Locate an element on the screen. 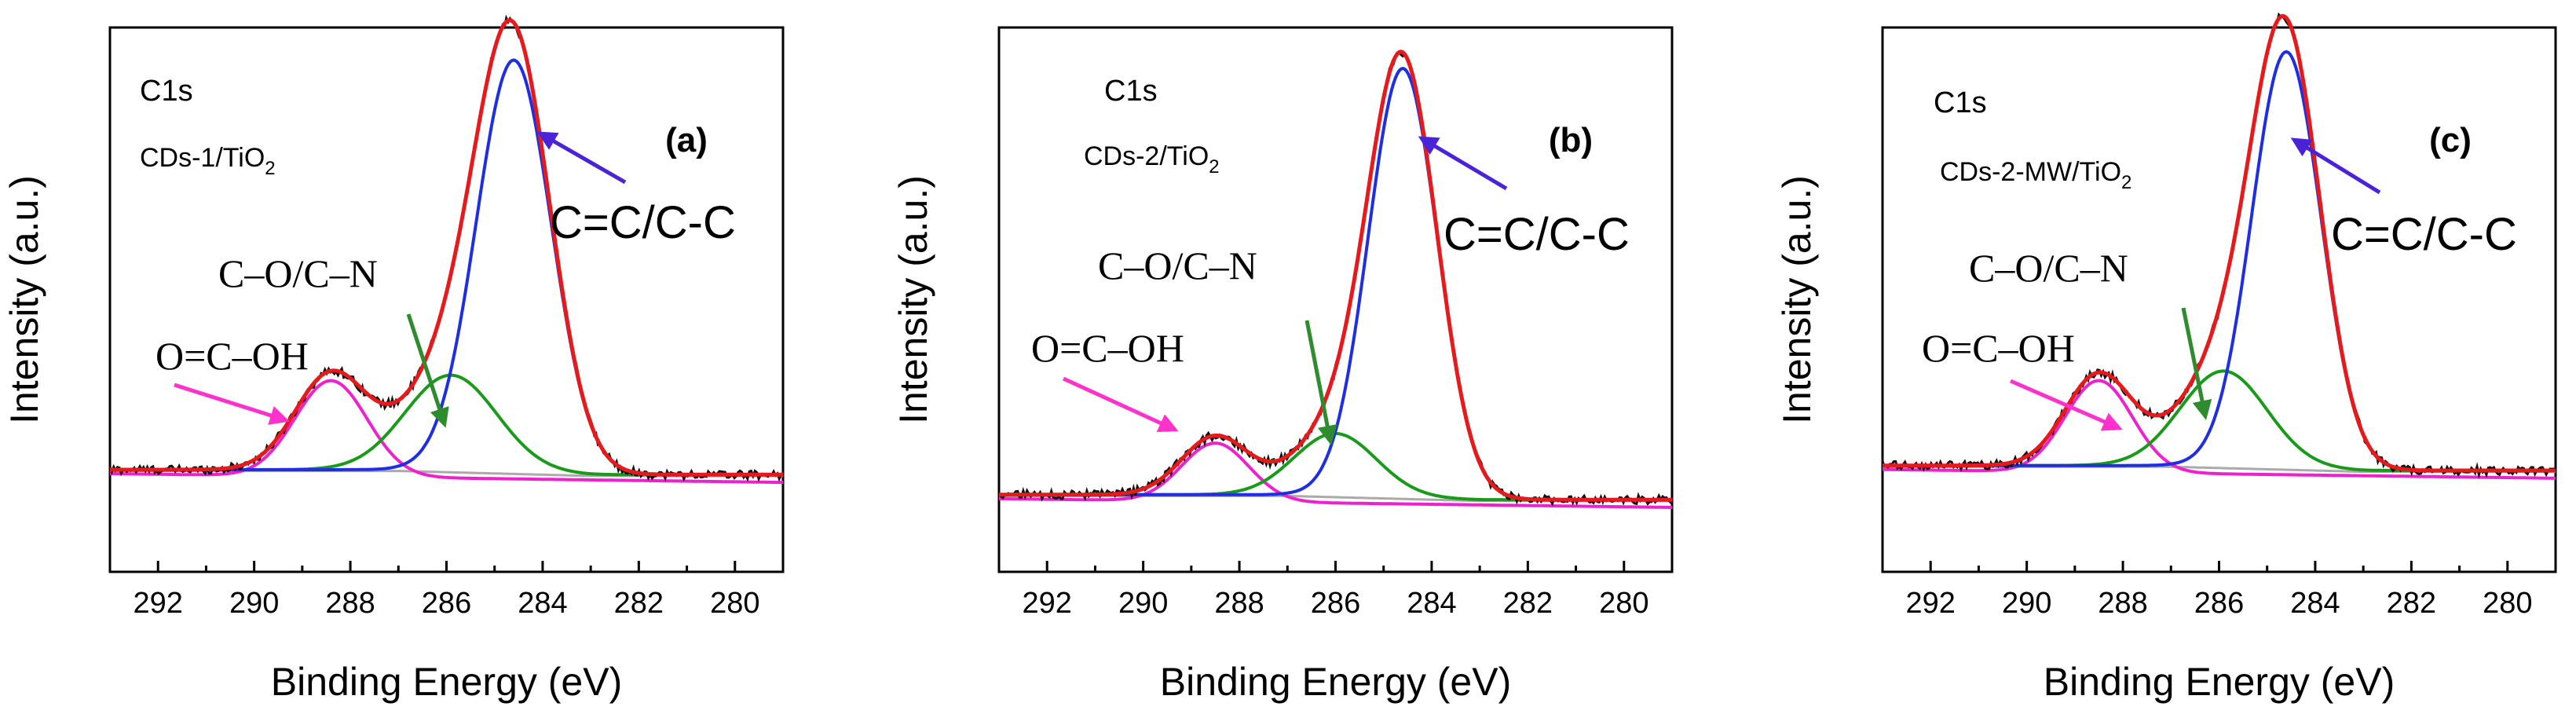 This screenshot has width=2576, height=725. sample-name: CDs-2/TiO2 is located at coordinates (1152, 159).